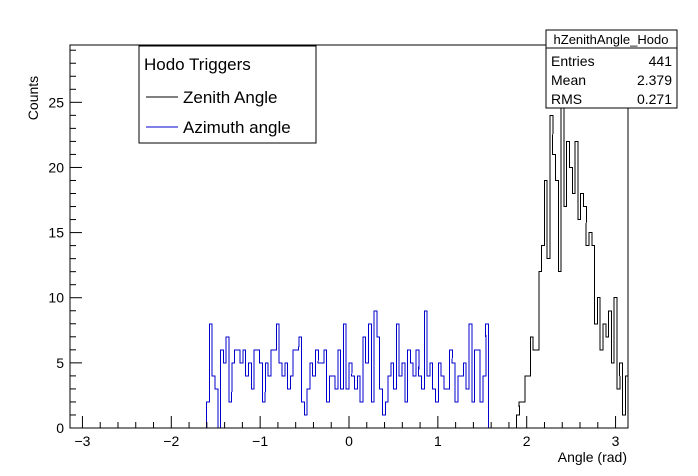  I want to click on x-tick-label-1: −2, so click(171, 441).